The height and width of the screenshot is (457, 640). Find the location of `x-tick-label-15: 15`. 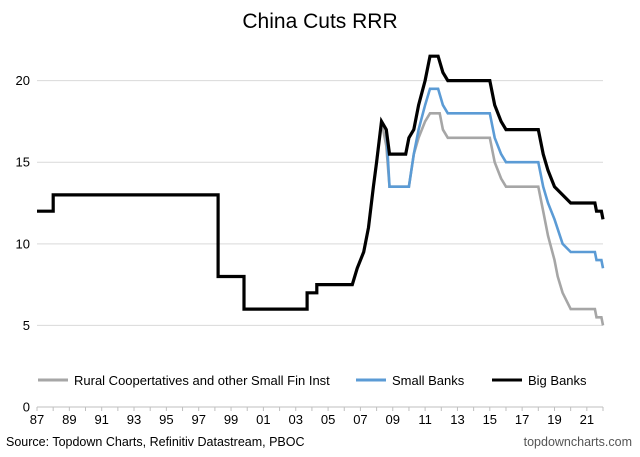

x-tick-label-15: 15 is located at coordinates (490, 419).